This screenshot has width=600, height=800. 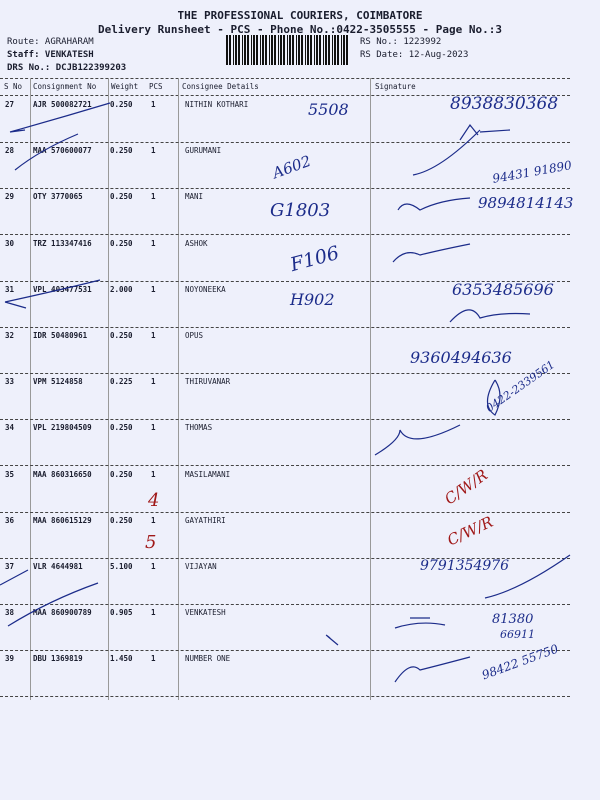 What do you see at coordinates (121, 289) in the screenshot?
I see `weight: 2.000` at bounding box center [121, 289].